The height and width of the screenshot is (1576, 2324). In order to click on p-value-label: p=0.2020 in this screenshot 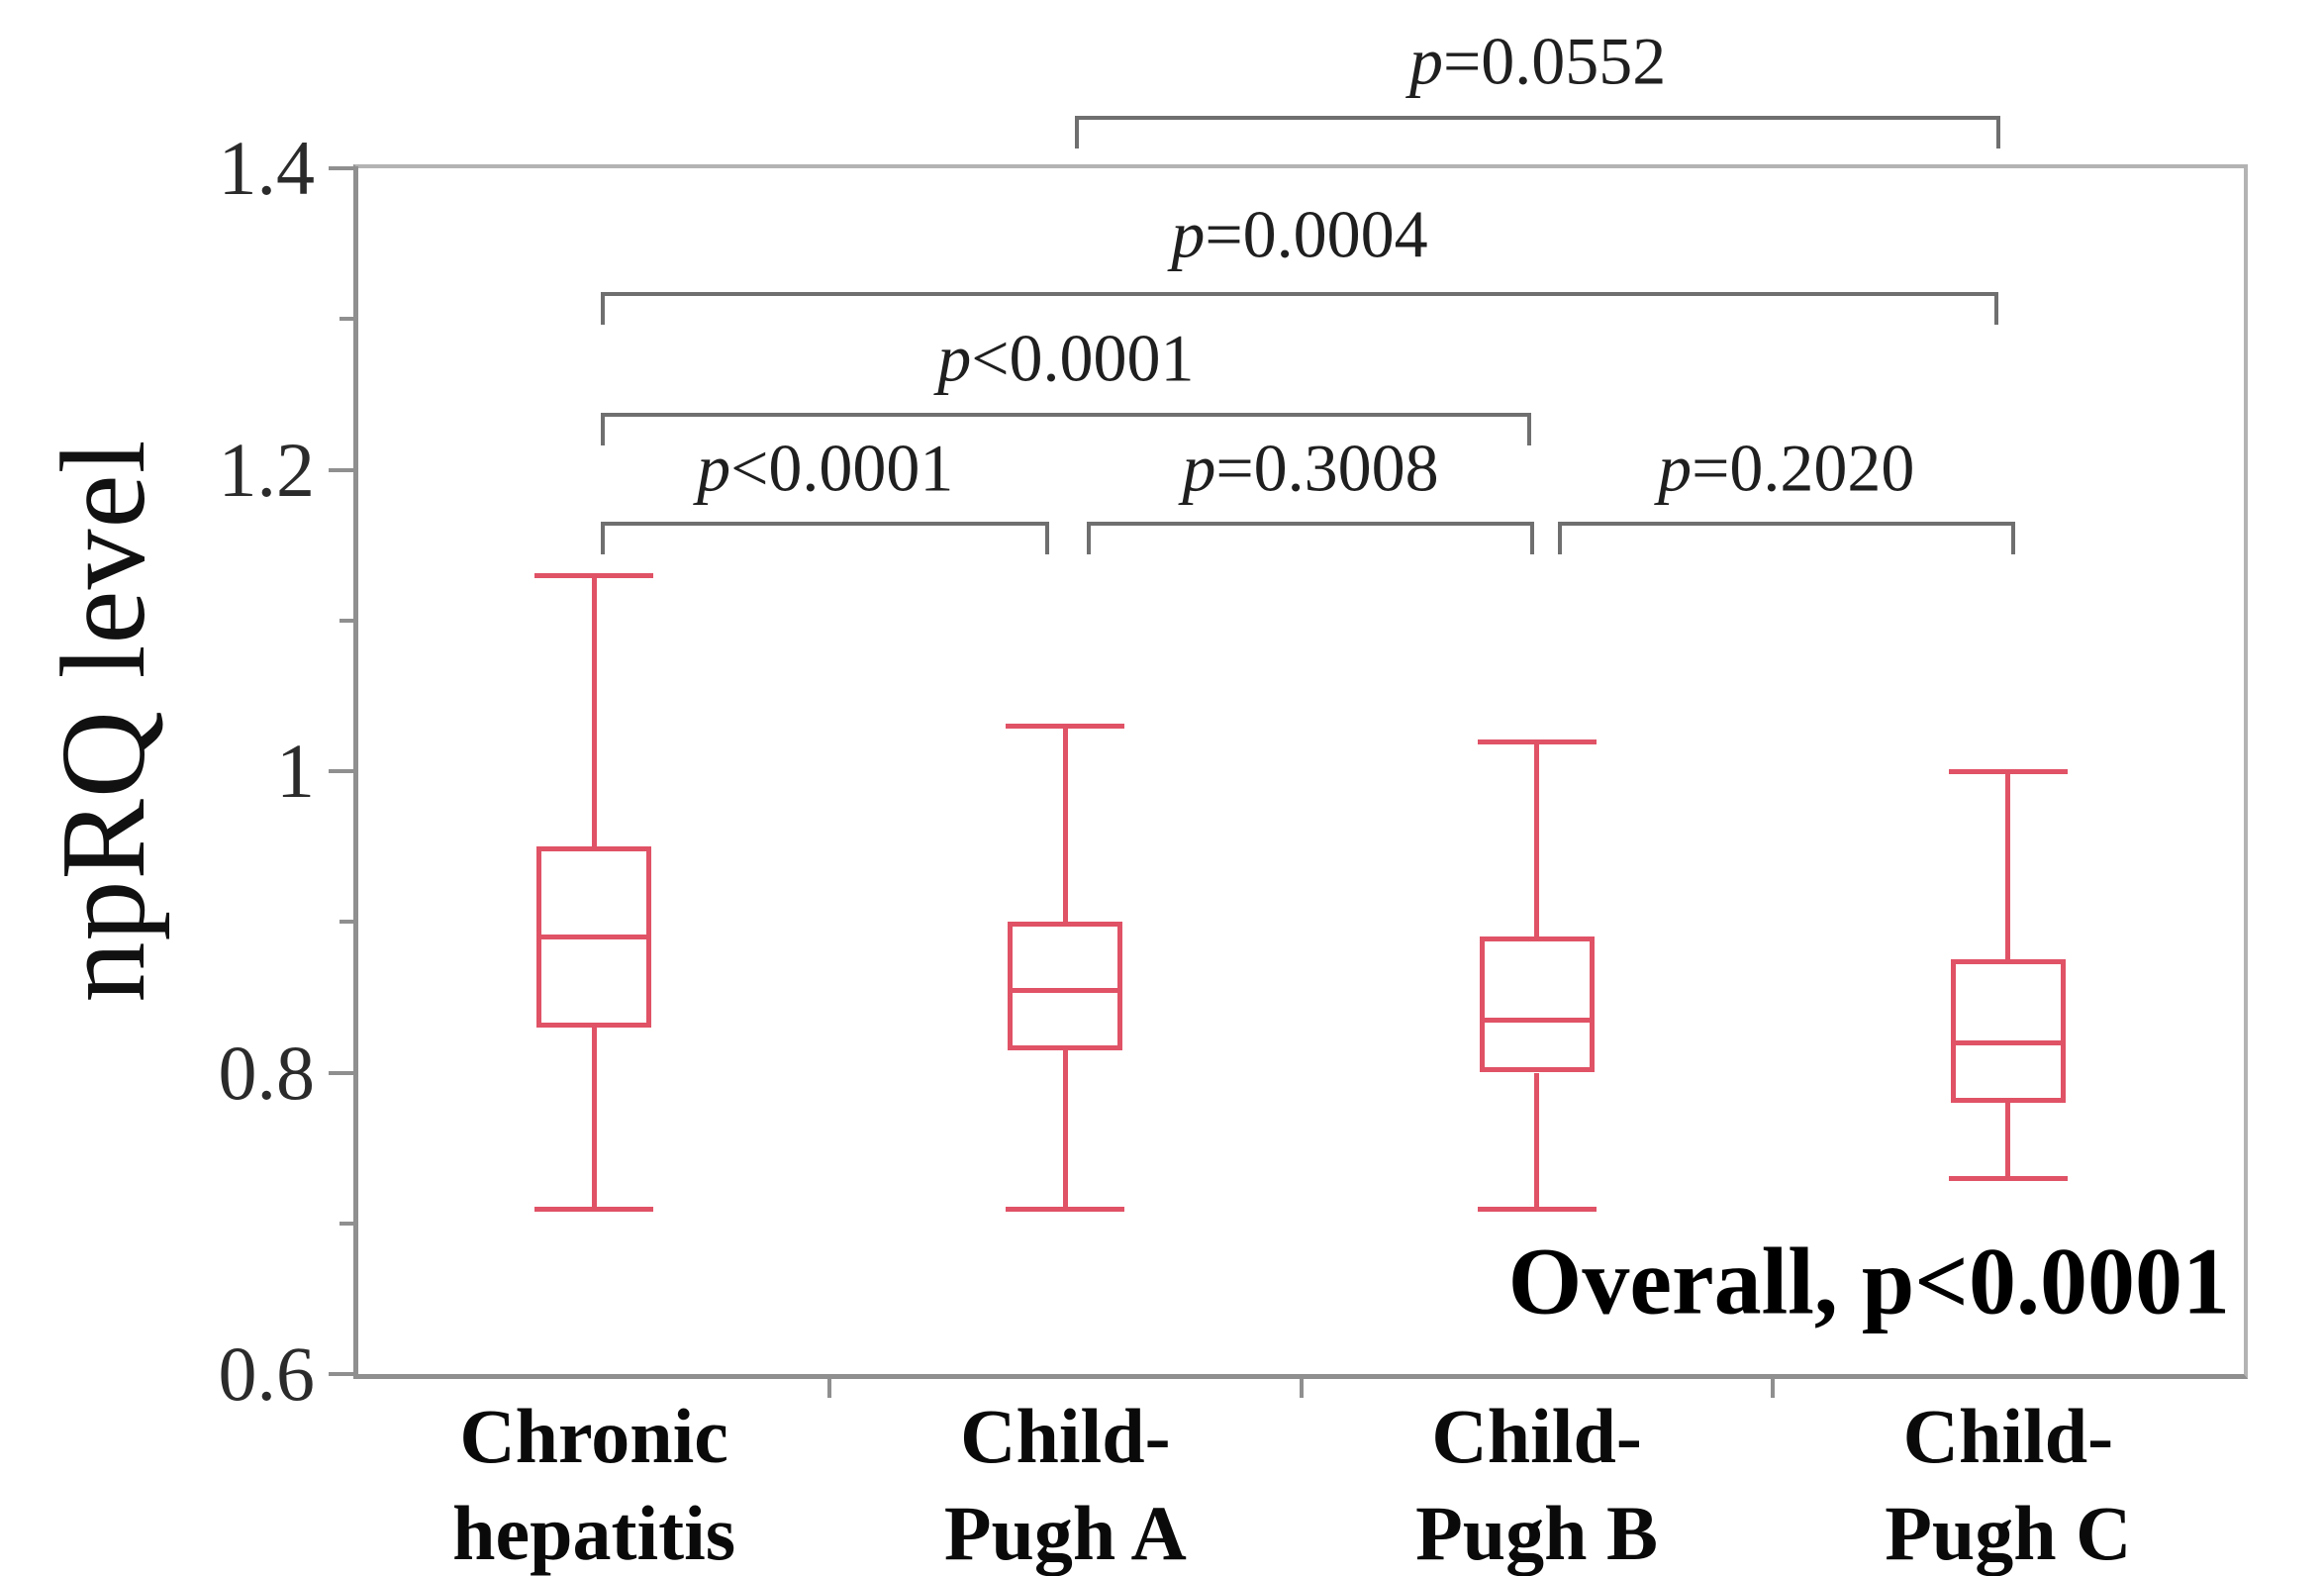, I will do `click(1787, 468)`.